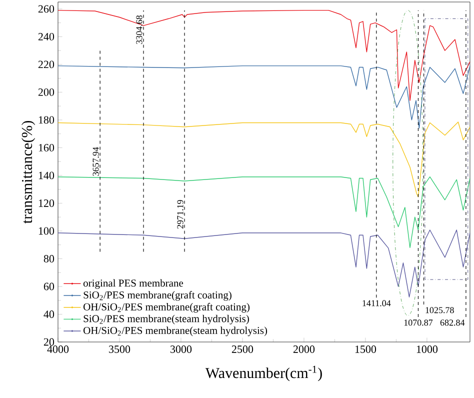  I want to click on x-tick-label: 2000, so click(304, 349).